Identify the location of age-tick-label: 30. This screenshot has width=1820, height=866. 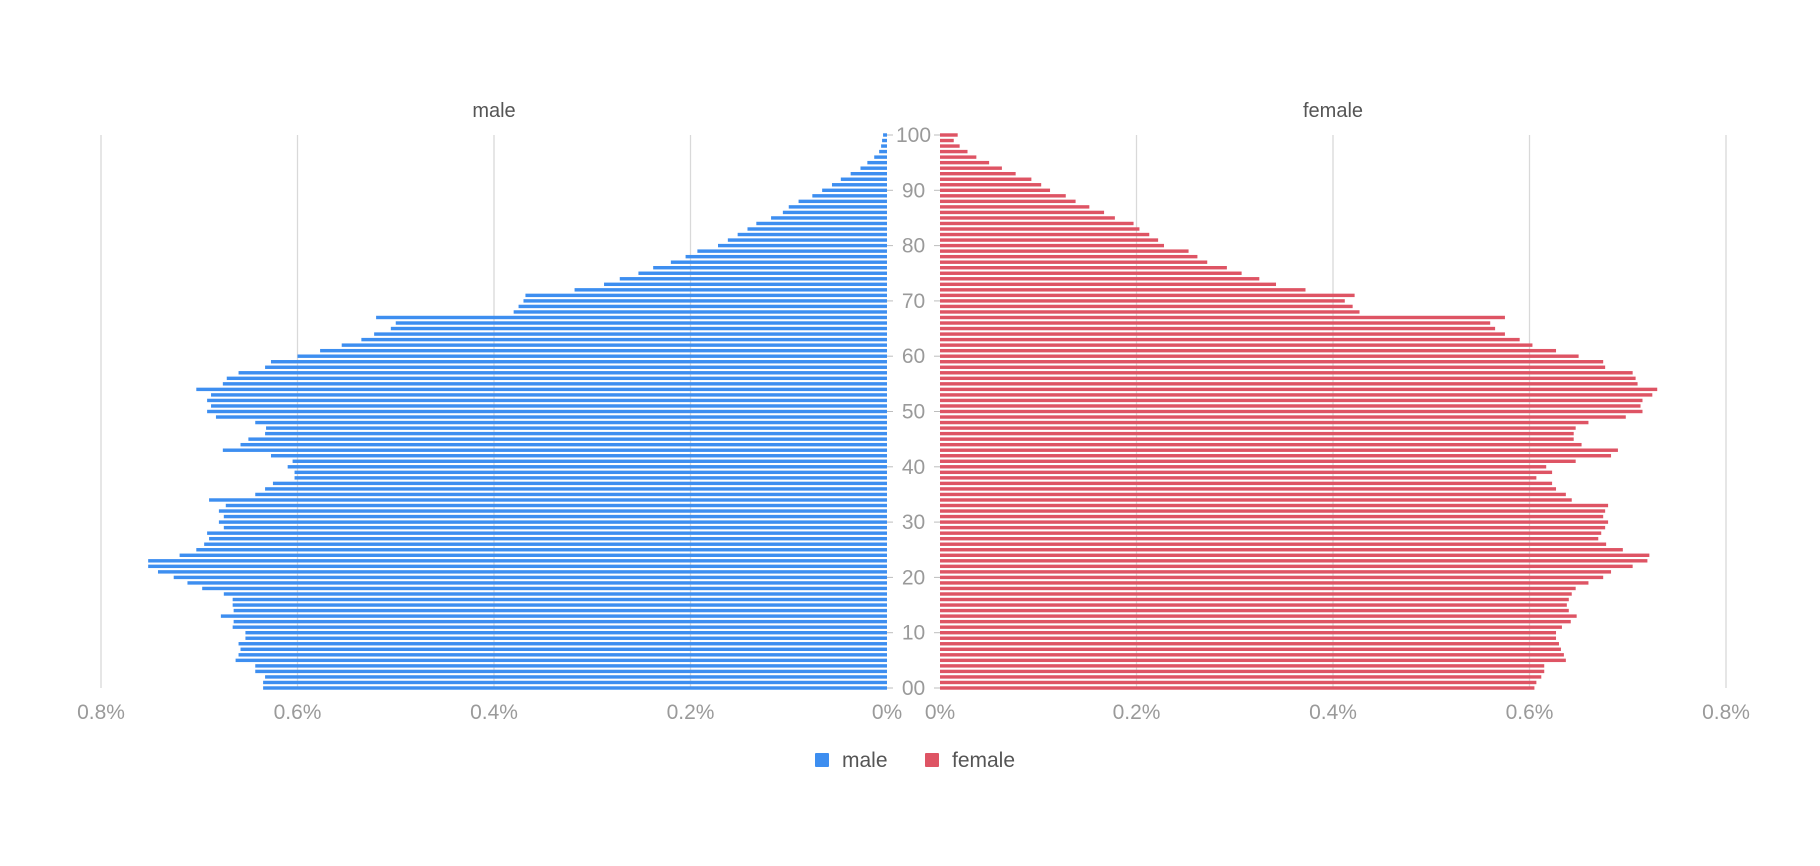
(913, 522).